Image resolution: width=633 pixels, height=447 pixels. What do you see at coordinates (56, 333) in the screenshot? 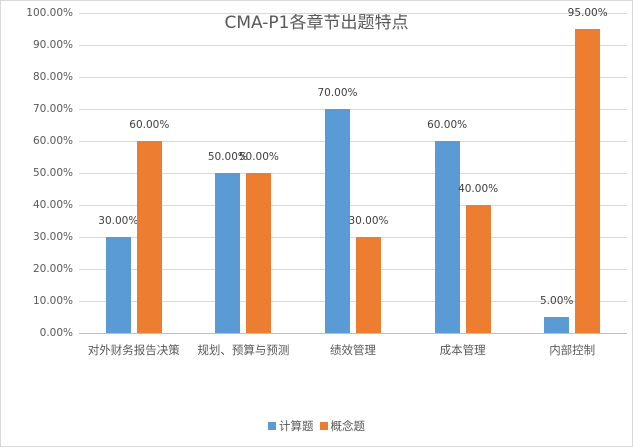
I see `y-tick-label: 0.00%` at bounding box center [56, 333].